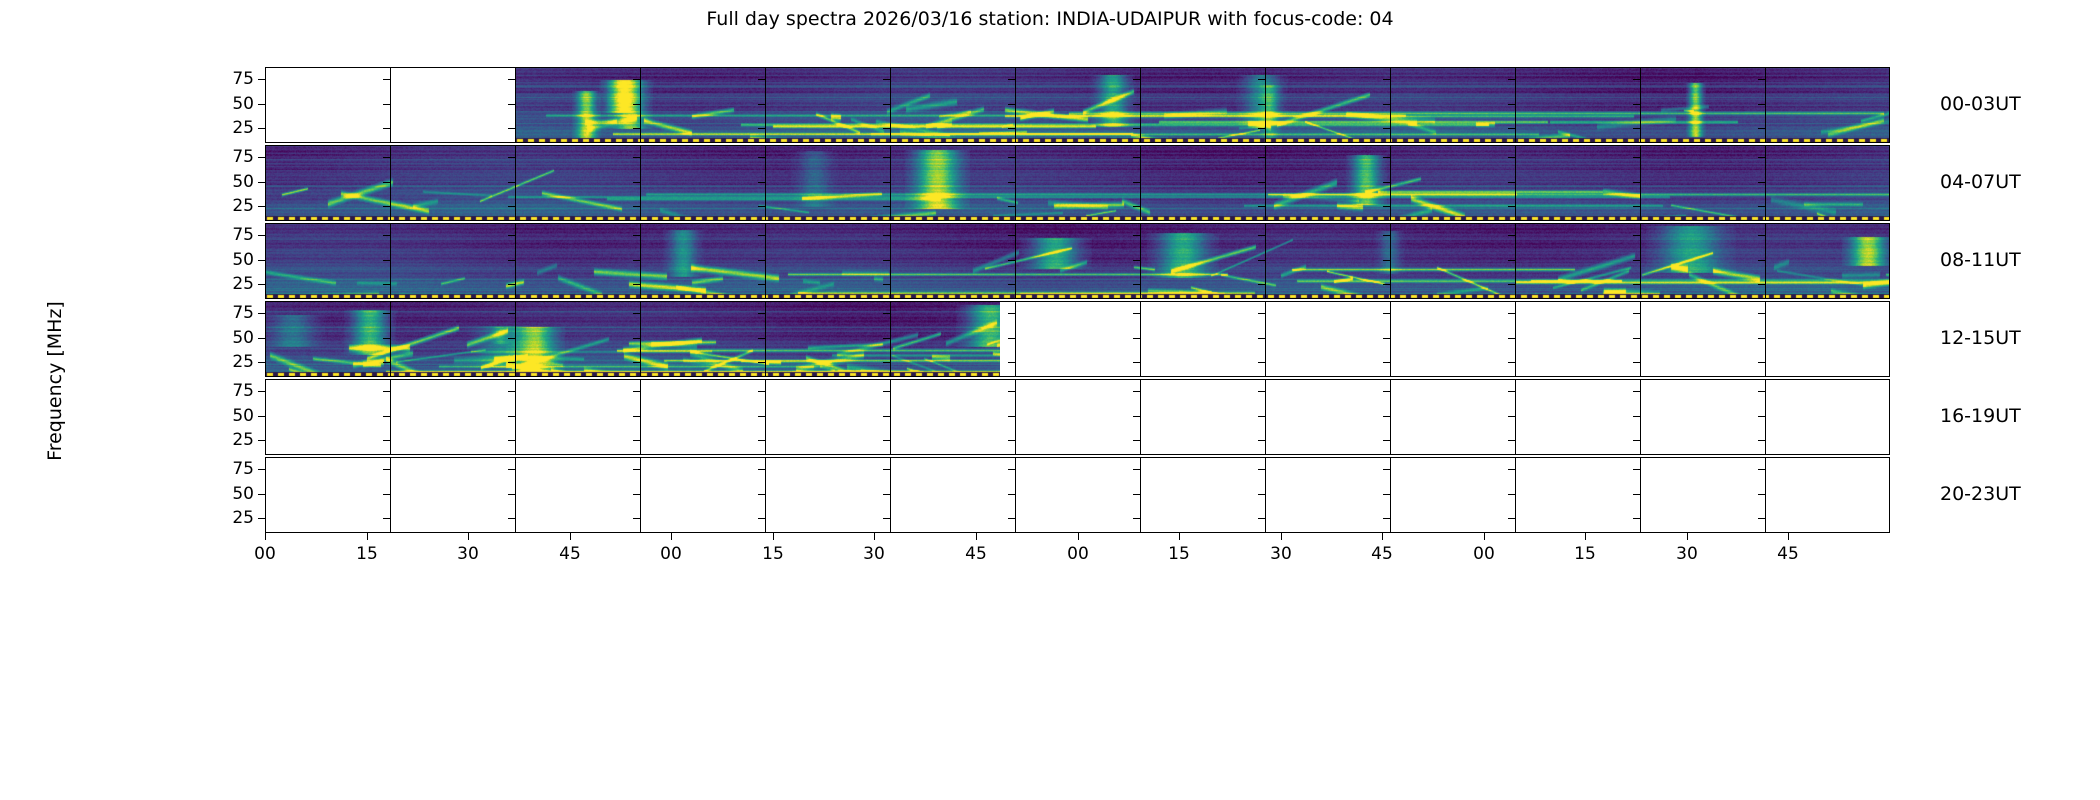 The height and width of the screenshot is (800, 2100). Describe the element at coordinates (976, 536) in the screenshot. I see `x-tick` at that location.